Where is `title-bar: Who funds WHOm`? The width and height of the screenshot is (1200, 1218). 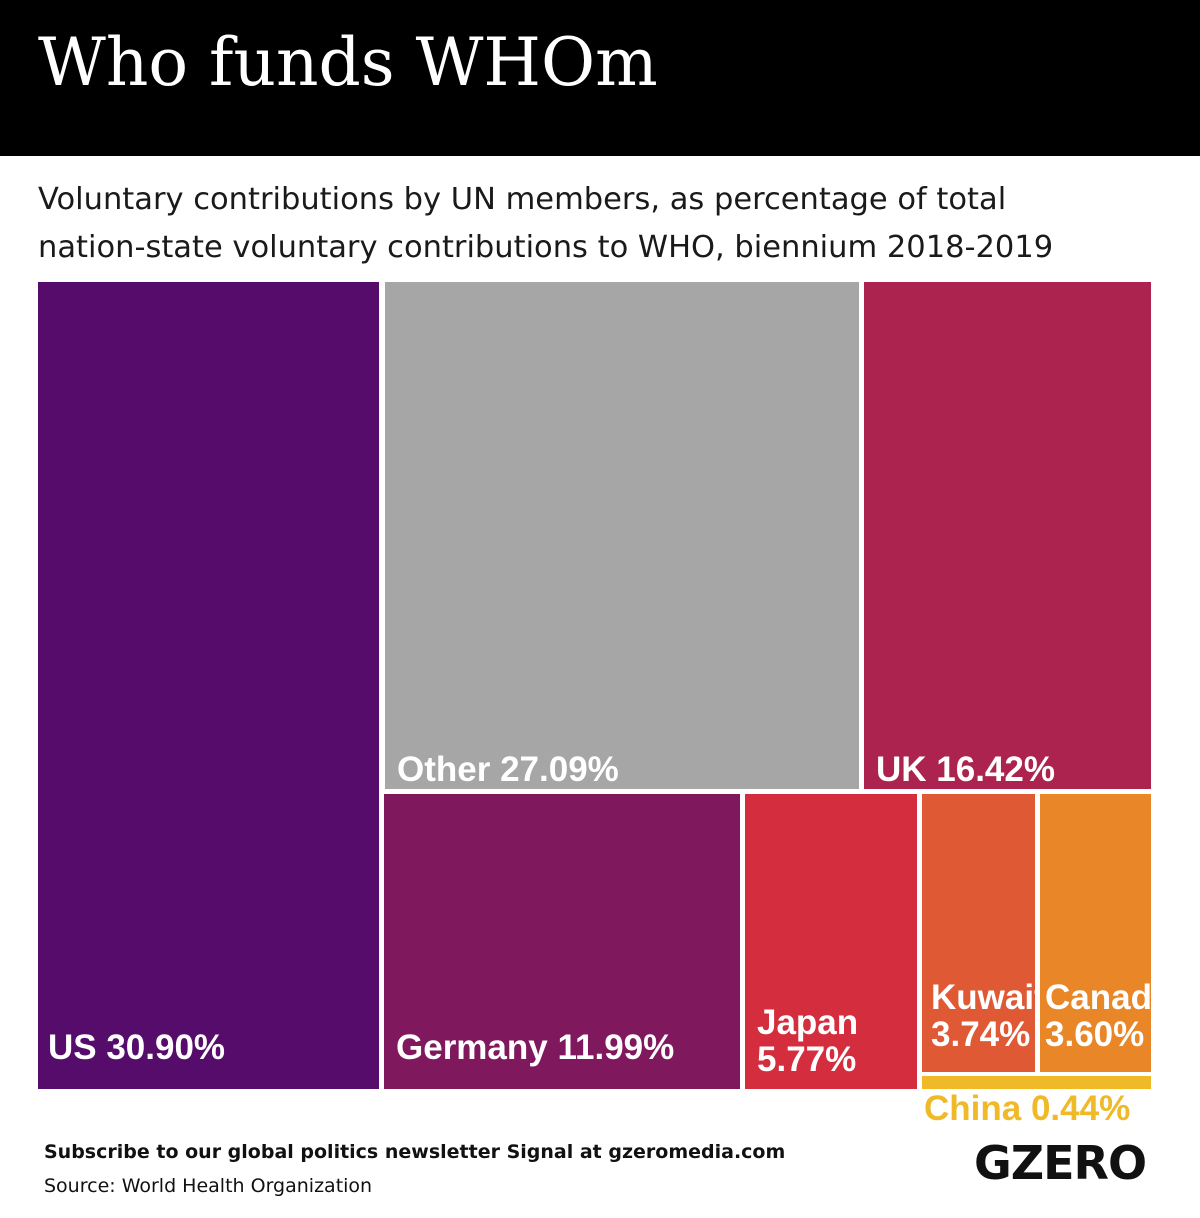 title-bar: Who funds WHOm is located at coordinates (600, 78).